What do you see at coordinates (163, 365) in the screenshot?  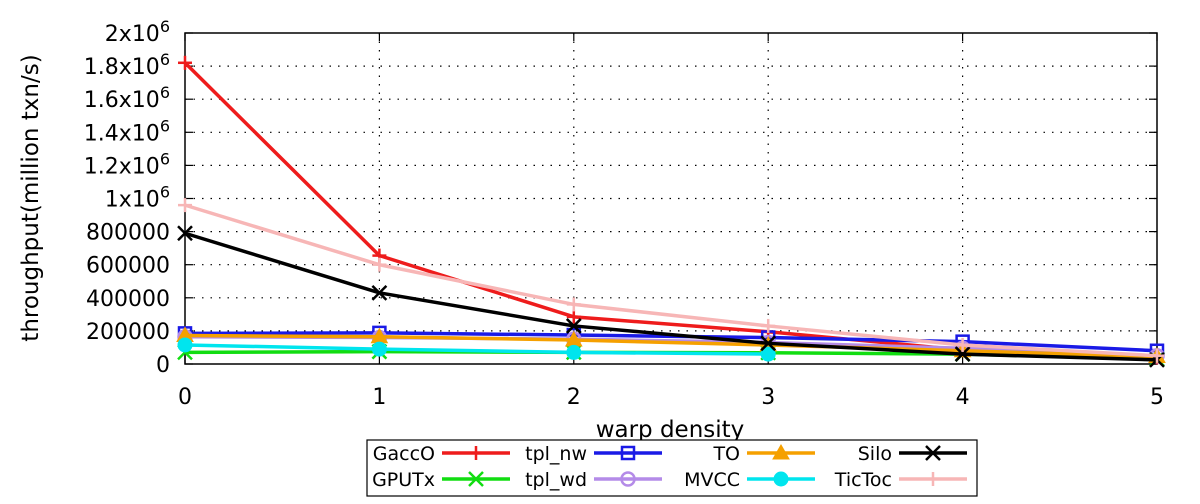 I see `y-tick-label: 0` at bounding box center [163, 365].